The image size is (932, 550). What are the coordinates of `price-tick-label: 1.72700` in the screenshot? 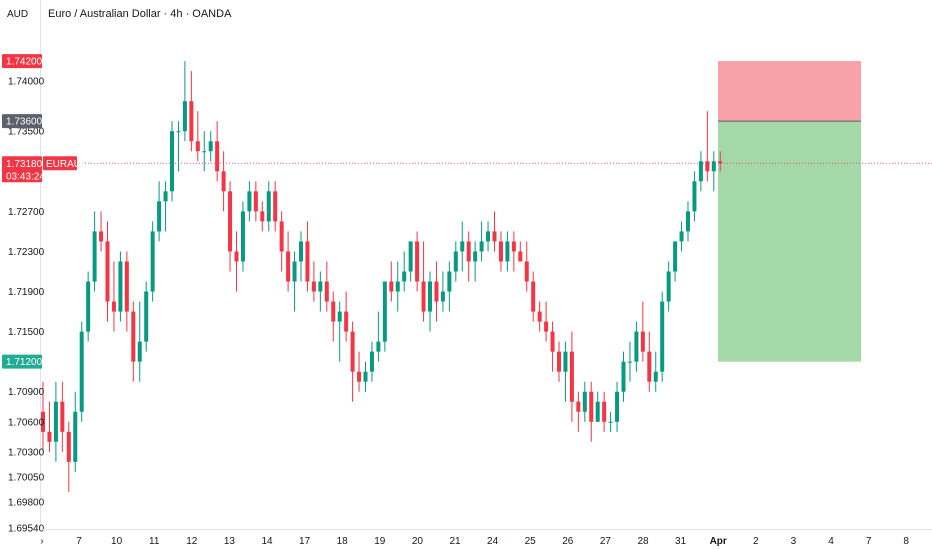 It's located at (26, 212).